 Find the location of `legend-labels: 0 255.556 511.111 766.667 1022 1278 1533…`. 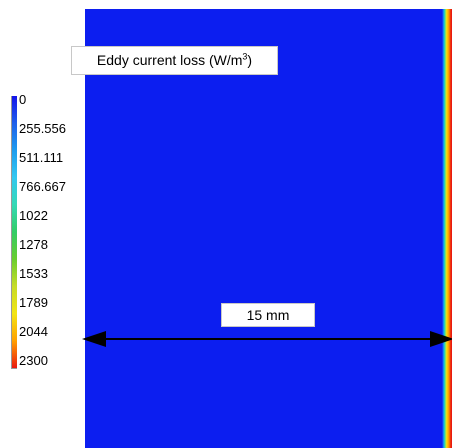

legend-labels: 0 255.556 511.111 766.667 1022 1278 1533… is located at coordinates (49, 232).